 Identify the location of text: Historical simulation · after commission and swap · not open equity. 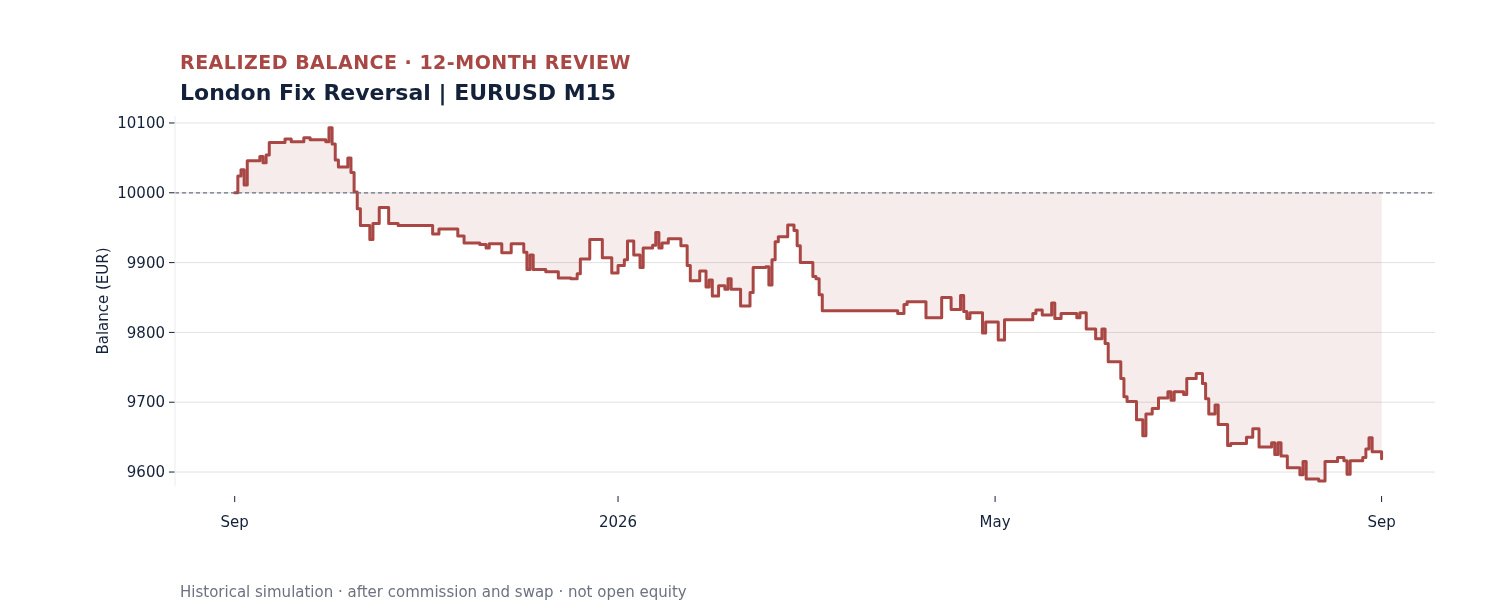
(433, 592).